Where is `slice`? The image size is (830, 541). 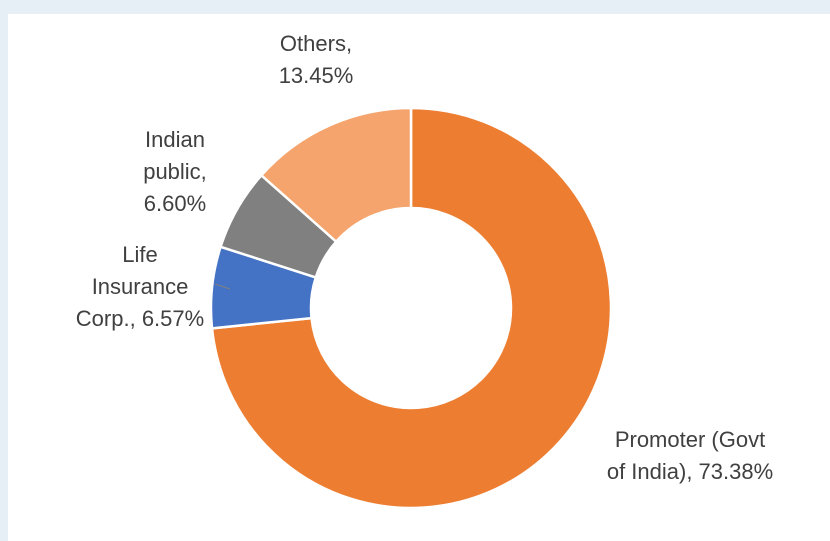
slice is located at coordinates (336, 175).